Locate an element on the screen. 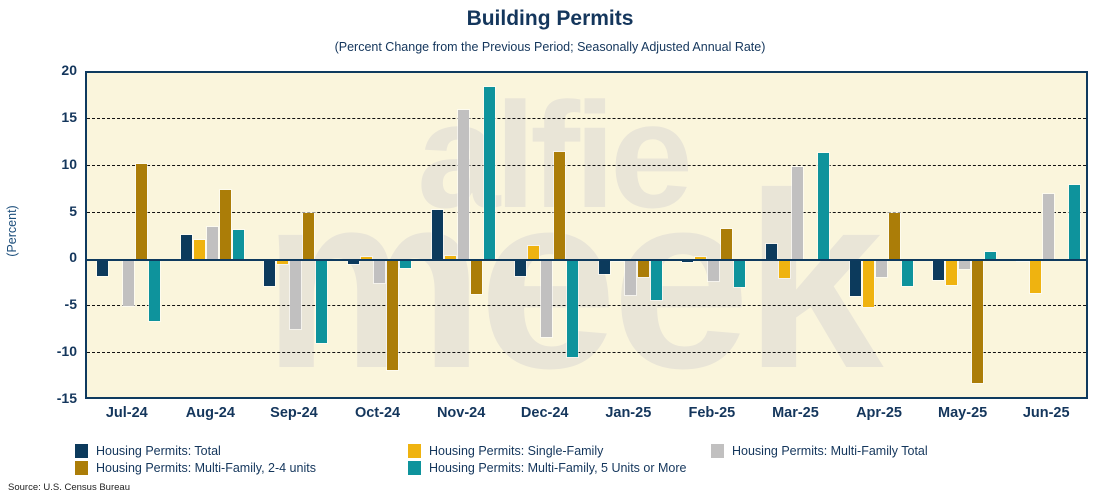 This screenshot has height=500, width=1100. source-note: Source: U.S. Census Bureau is located at coordinates (69, 487).